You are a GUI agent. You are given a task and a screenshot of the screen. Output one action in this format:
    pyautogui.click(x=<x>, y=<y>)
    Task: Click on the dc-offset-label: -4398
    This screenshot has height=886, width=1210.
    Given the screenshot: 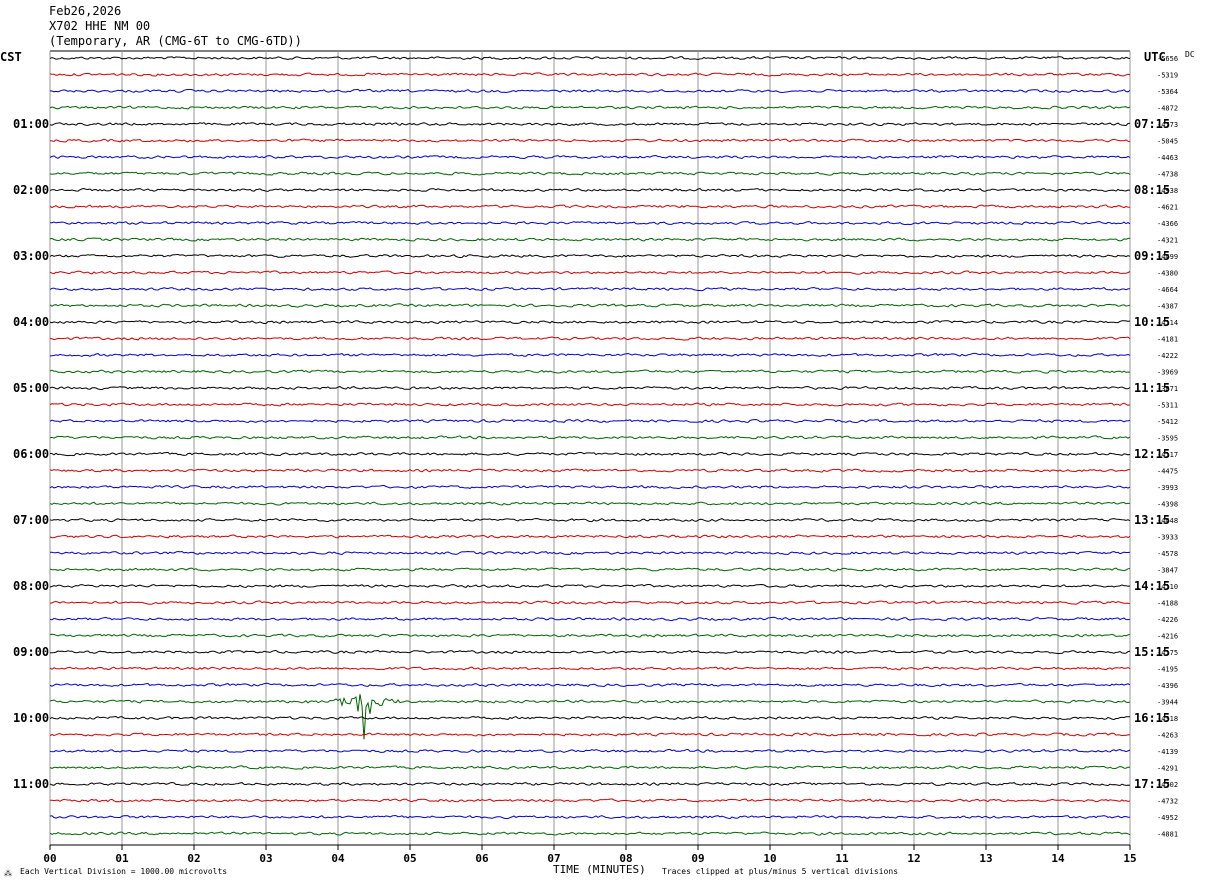 What is the action you would take?
    pyautogui.click(x=1167, y=505)
    